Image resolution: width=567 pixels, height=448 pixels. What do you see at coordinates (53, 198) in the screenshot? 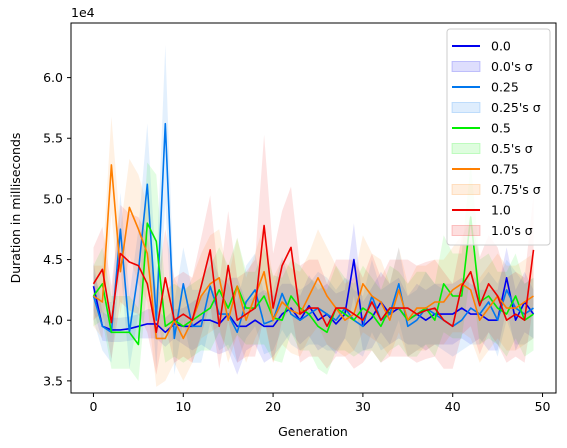
I see `y-tick-label: 5.0` at bounding box center [53, 198].